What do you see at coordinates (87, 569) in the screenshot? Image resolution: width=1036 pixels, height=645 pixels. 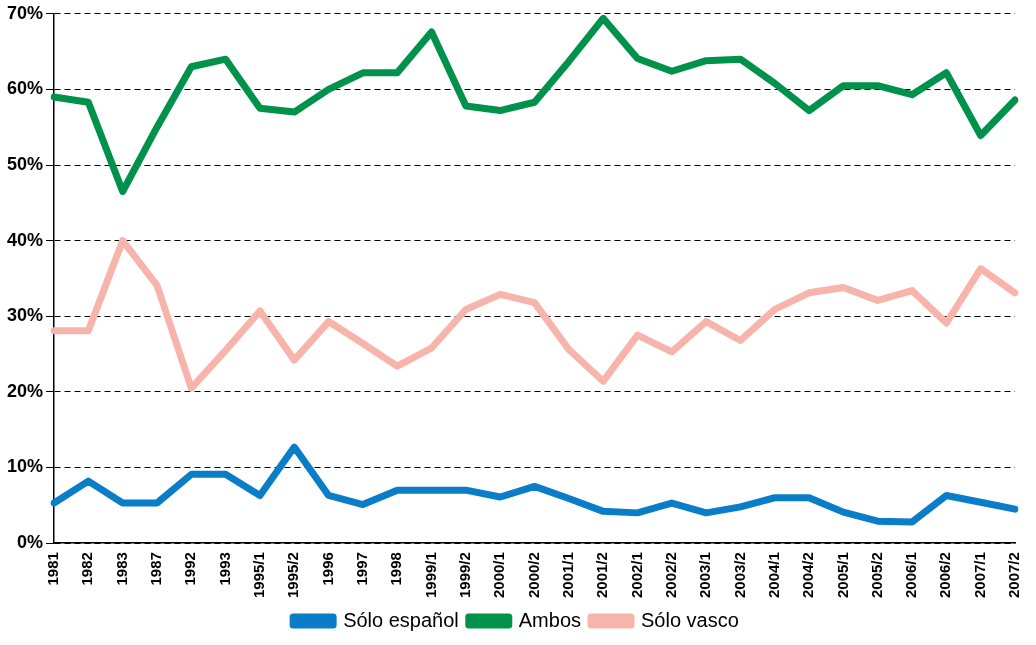 I see `x-tick-label: 1982` at bounding box center [87, 569].